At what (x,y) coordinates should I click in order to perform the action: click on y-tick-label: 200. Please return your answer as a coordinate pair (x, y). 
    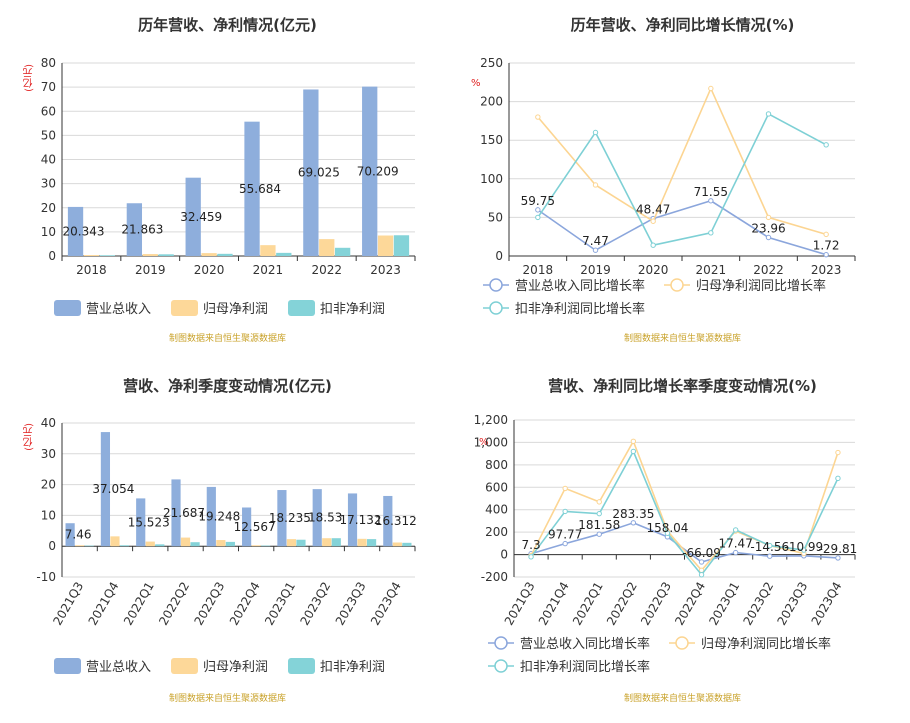
    Looking at the image, I should click on (496, 532).